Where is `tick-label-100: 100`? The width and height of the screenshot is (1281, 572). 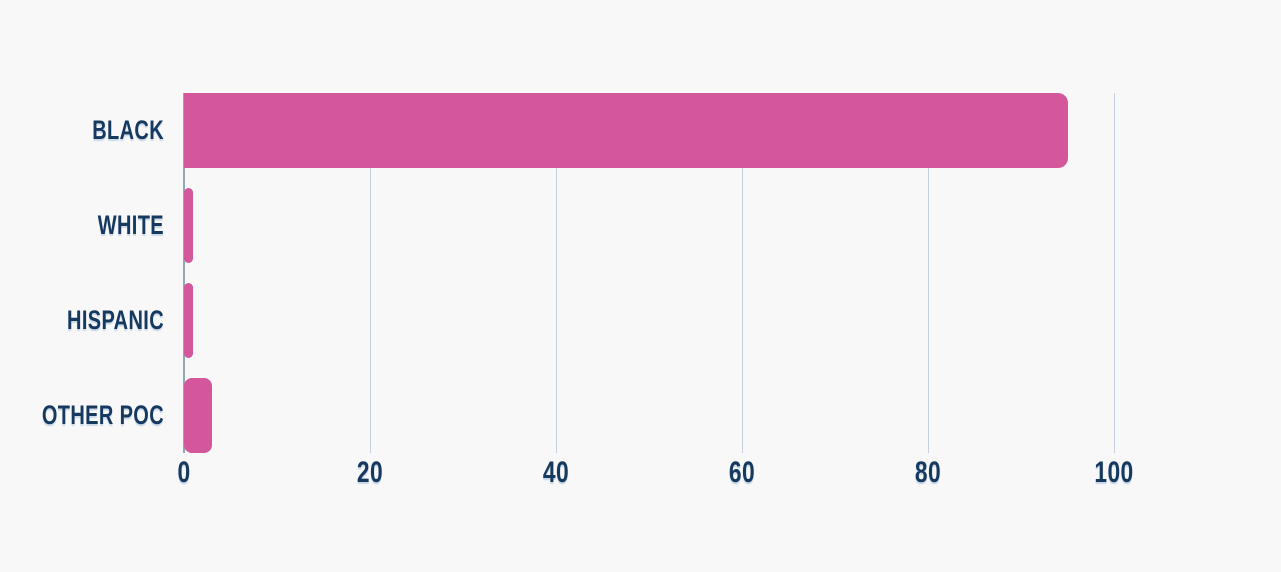
tick-label-100: 100 is located at coordinates (1114, 472).